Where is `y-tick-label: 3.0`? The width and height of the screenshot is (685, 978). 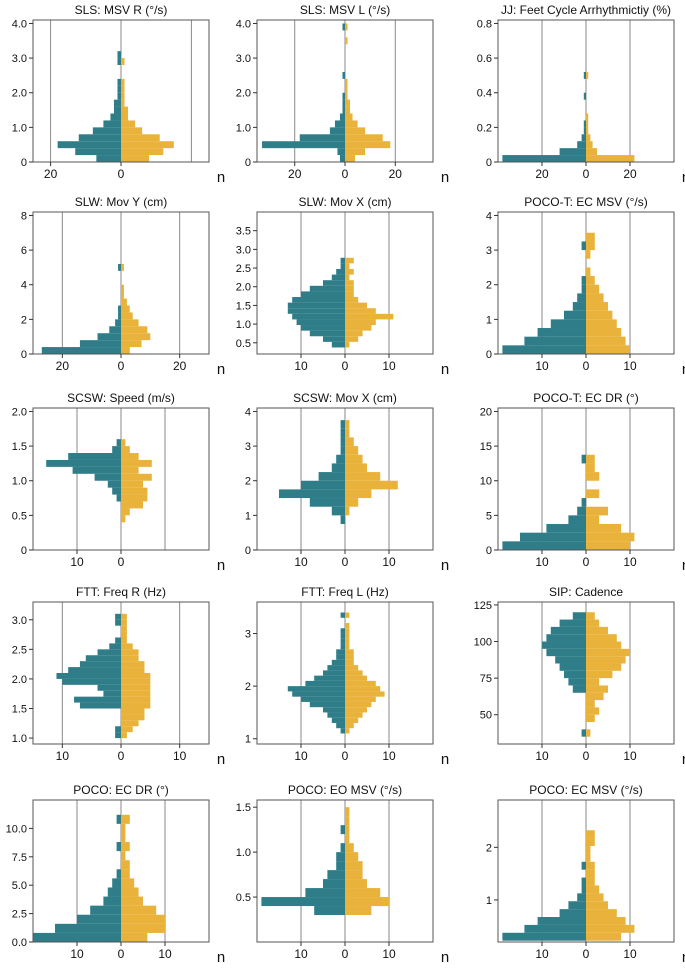
y-tick-label: 3.0 is located at coordinates (19, 621).